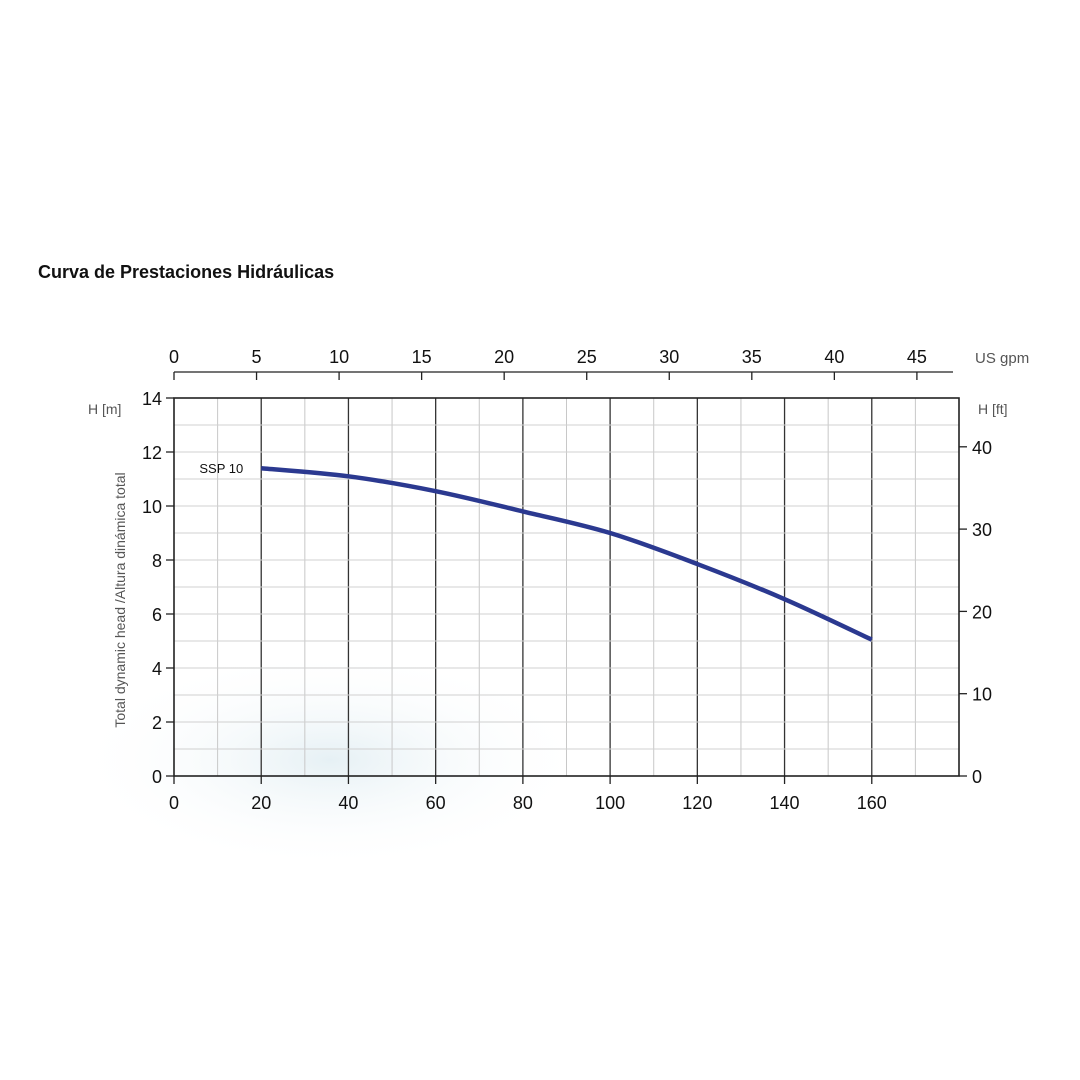 This screenshot has height=1080, width=1080. What do you see at coordinates (982, 530) in the screenshot?
I see `right-tick-label: 30` at bounding box center [982, 530].